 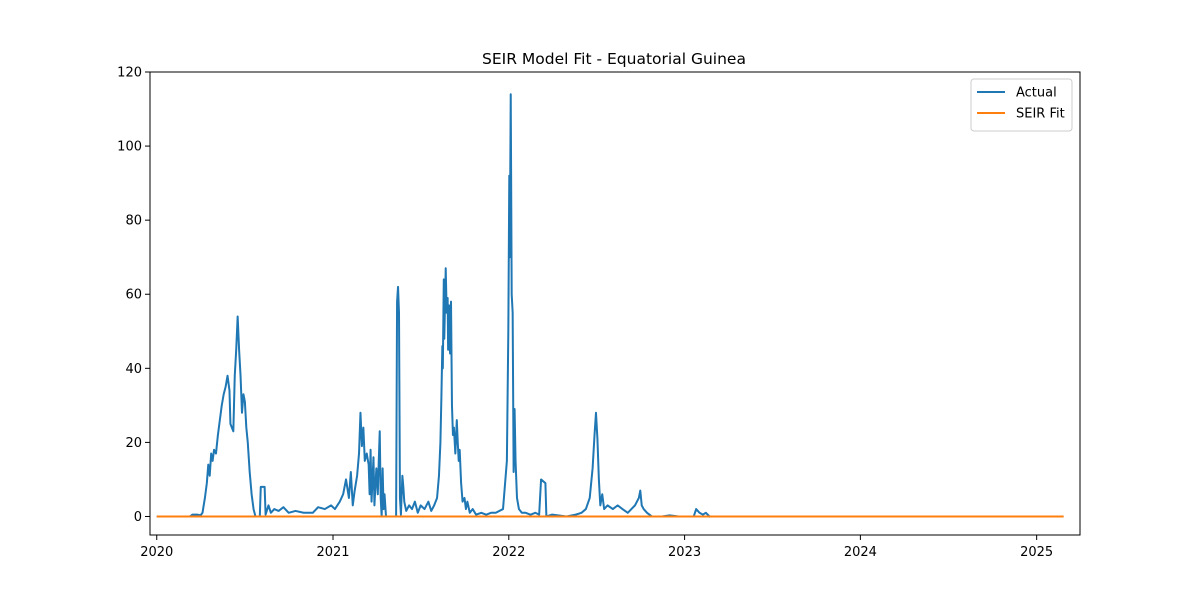 I want to click on x-tick-label: 2021, so click(x=332, y=552).